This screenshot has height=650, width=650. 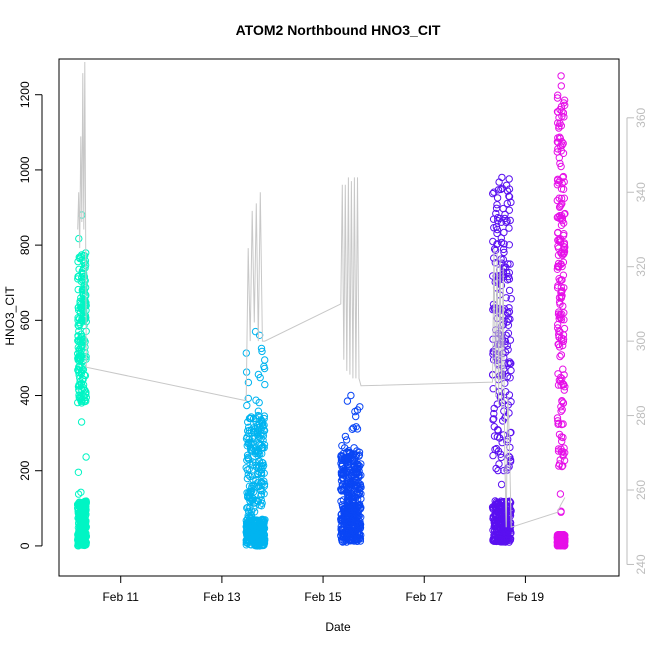 What do you see at coordinates (338, 627) in the screenshot?
I see `x-axis-label: Date` at bounding box center [338, 627].